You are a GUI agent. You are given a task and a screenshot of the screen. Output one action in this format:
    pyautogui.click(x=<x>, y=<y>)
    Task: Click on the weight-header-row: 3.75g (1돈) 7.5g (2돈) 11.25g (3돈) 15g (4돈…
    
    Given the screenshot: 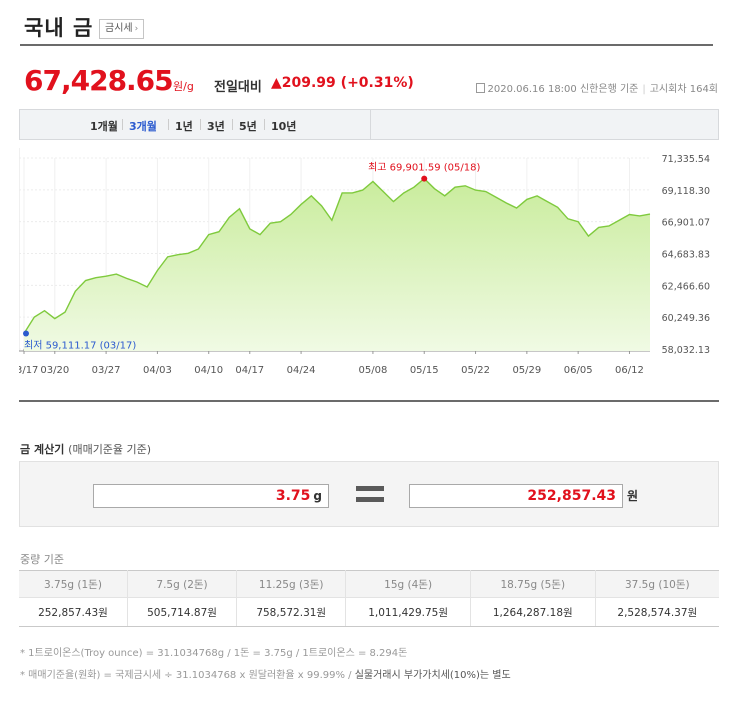 What is the action you would take?
    pyautogui.click(x=369, y=584)
    